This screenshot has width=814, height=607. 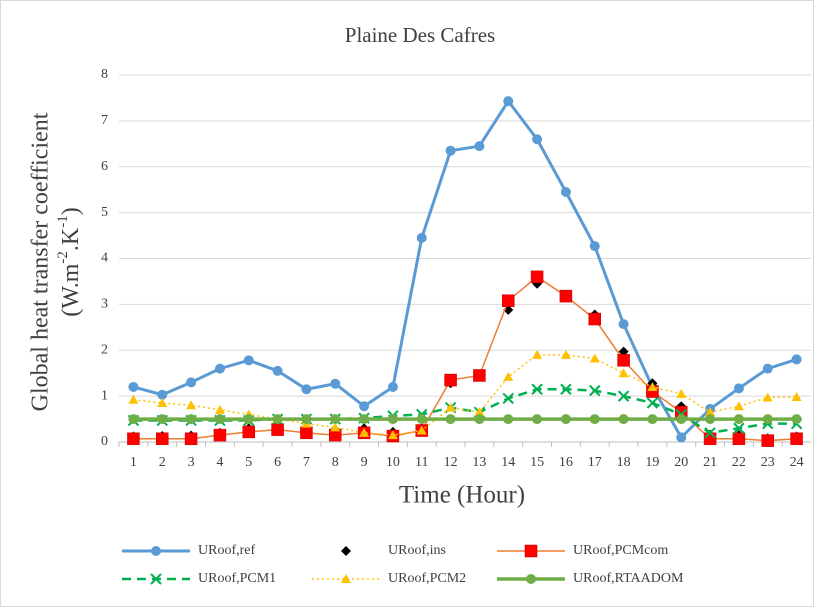 I want to click on legend-item: URoof,PCM1, so click(x=199, y=578).